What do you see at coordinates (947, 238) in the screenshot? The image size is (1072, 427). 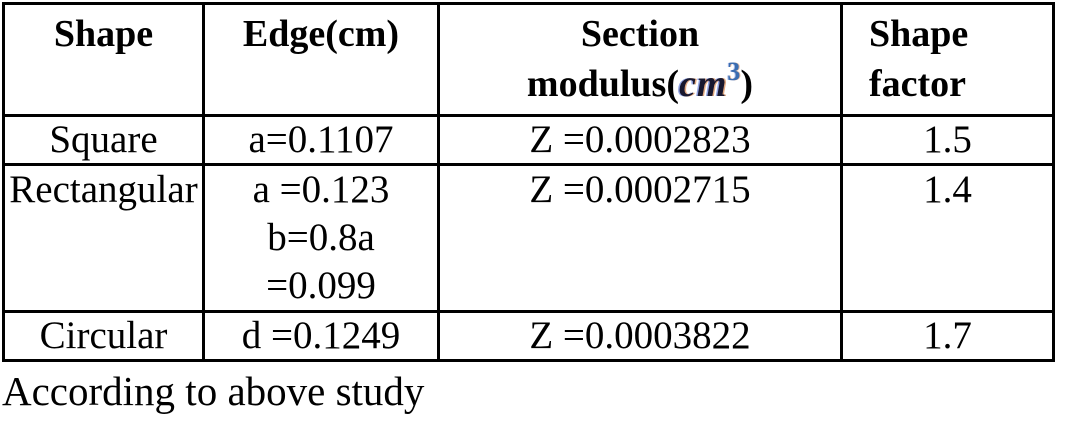 I see `cell-shape-factor: 1.4` at bounding box center [947, 238].